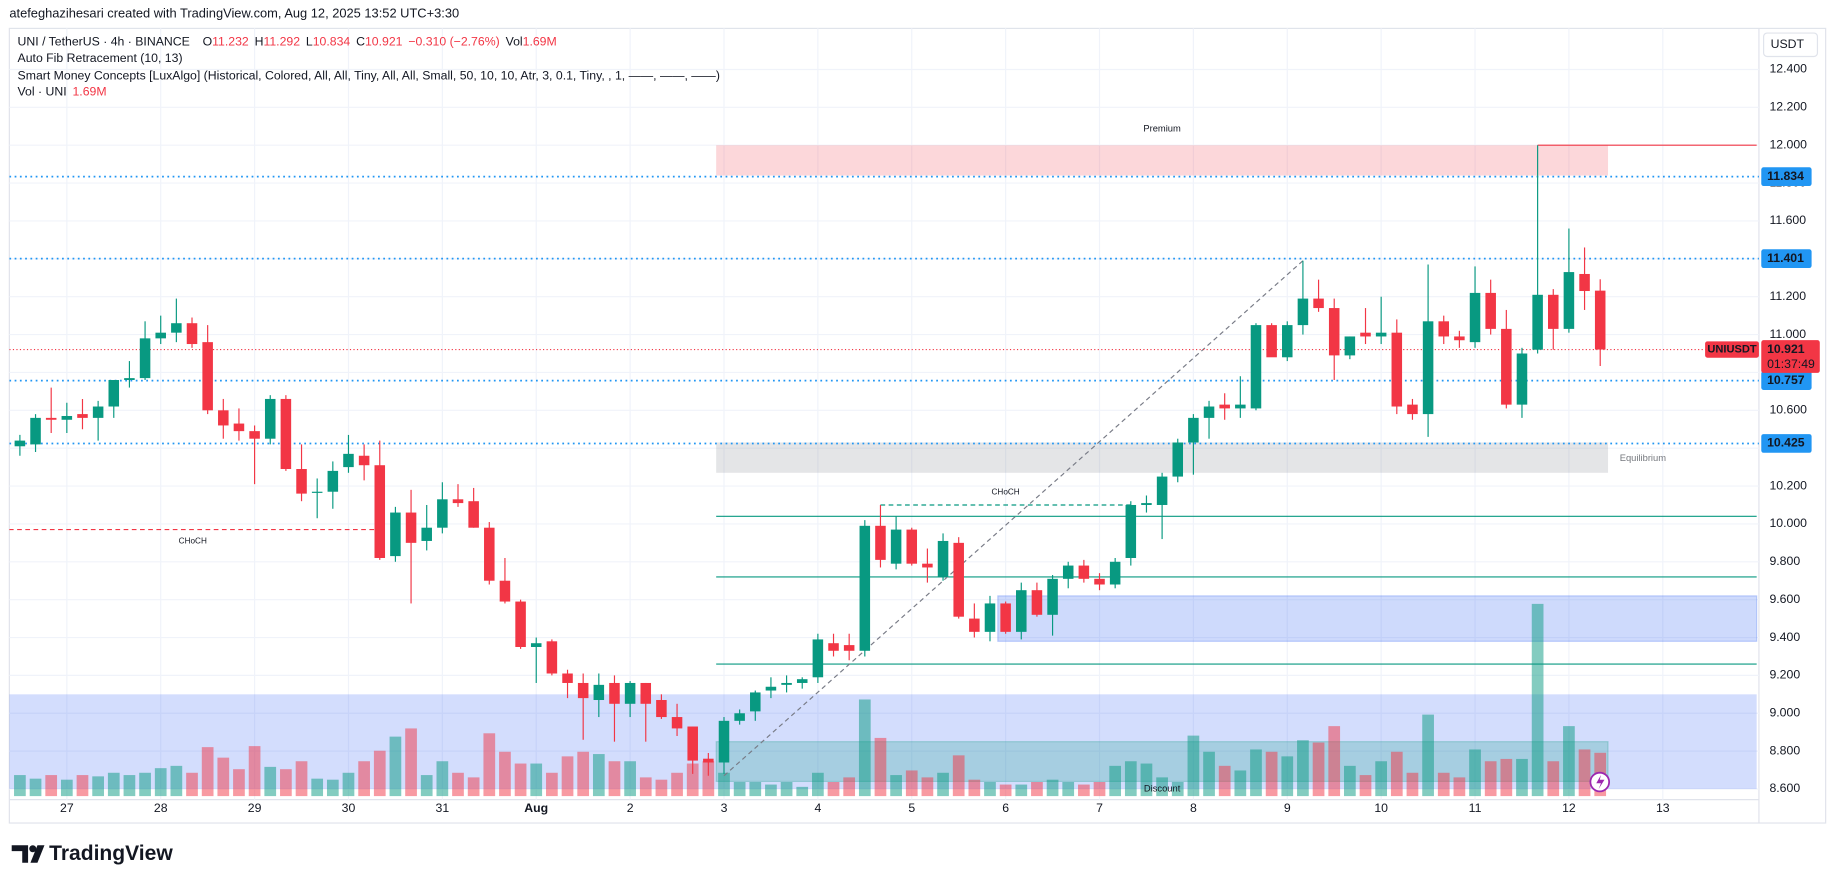  I want to click on indicator: Auto Fib Retracement (10, 13), so click(100, 58).